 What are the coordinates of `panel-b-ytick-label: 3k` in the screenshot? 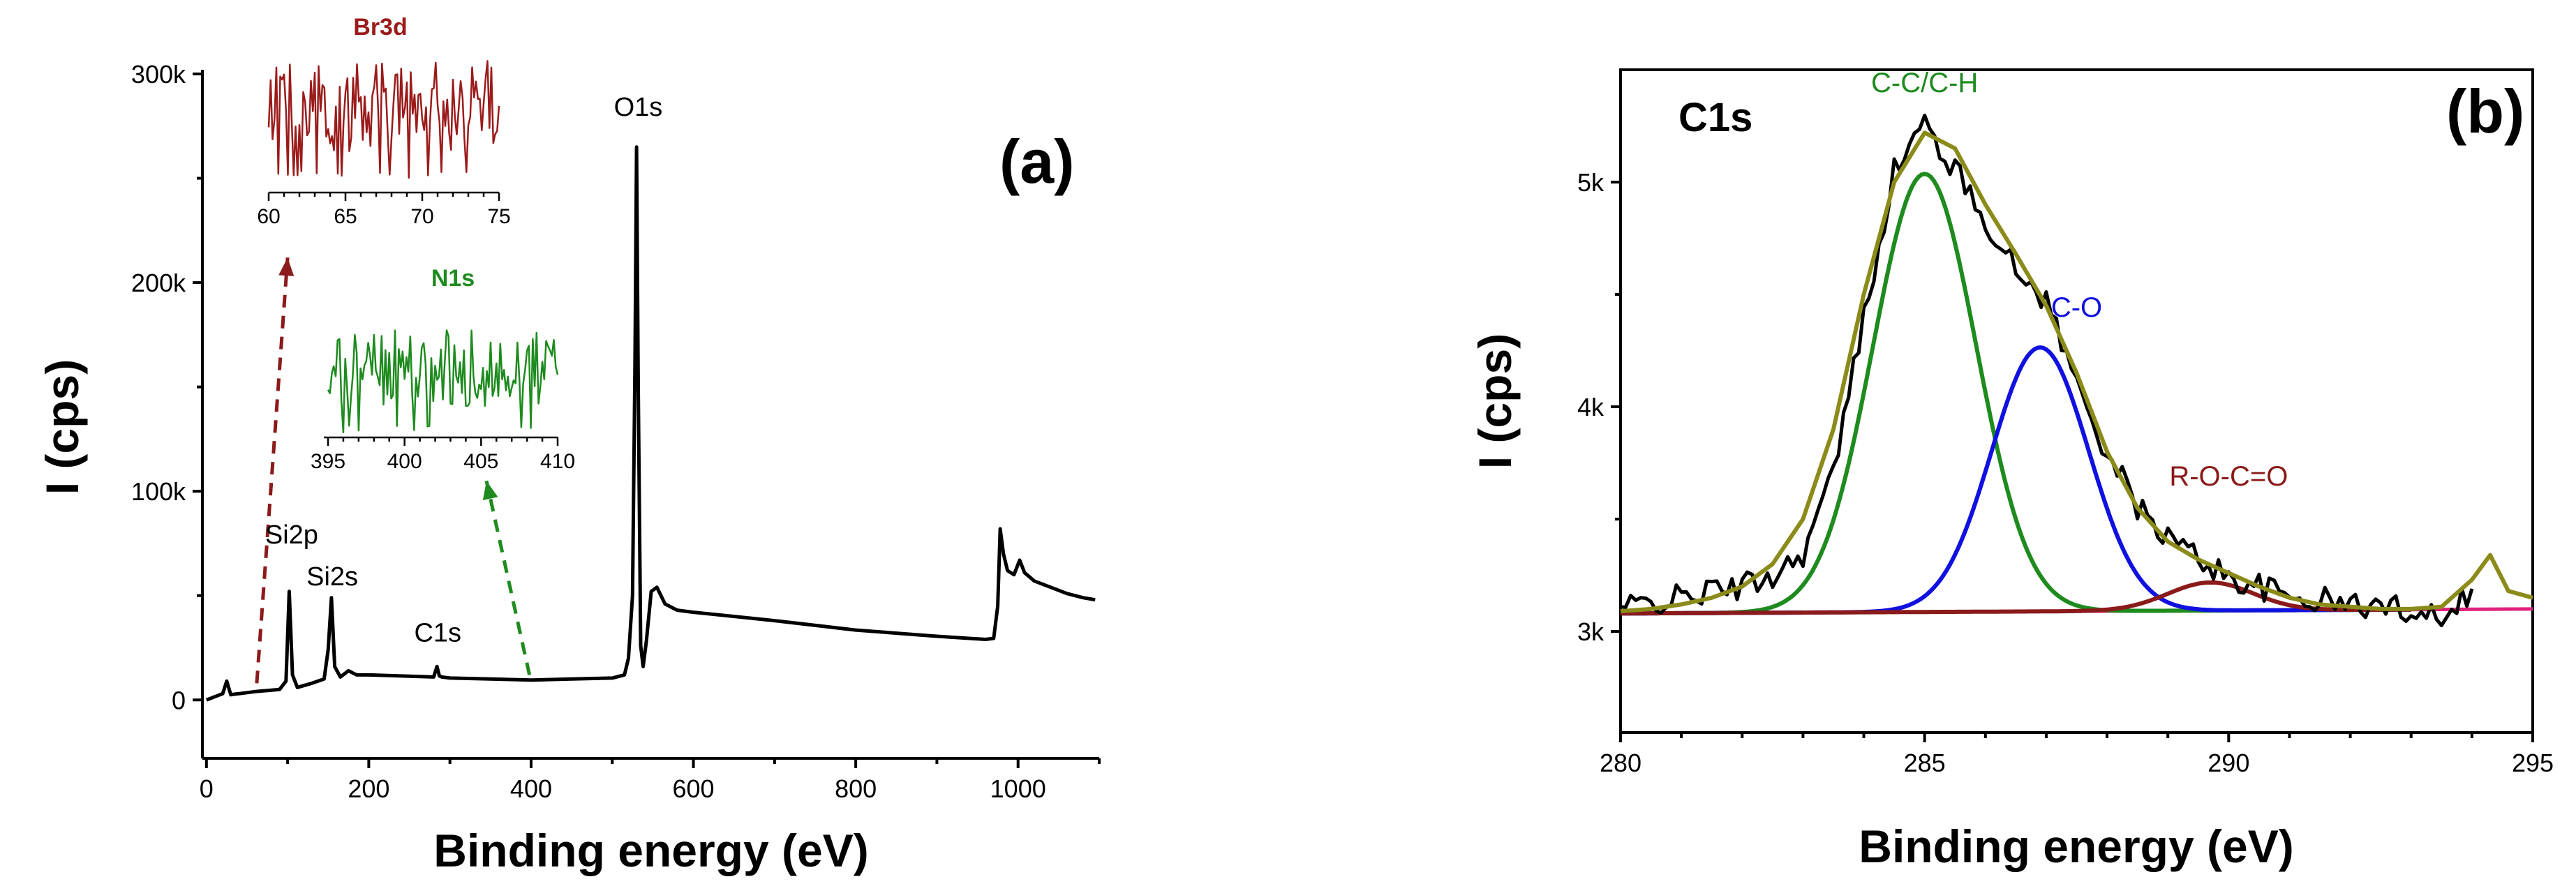 It's located at (1591, 631).